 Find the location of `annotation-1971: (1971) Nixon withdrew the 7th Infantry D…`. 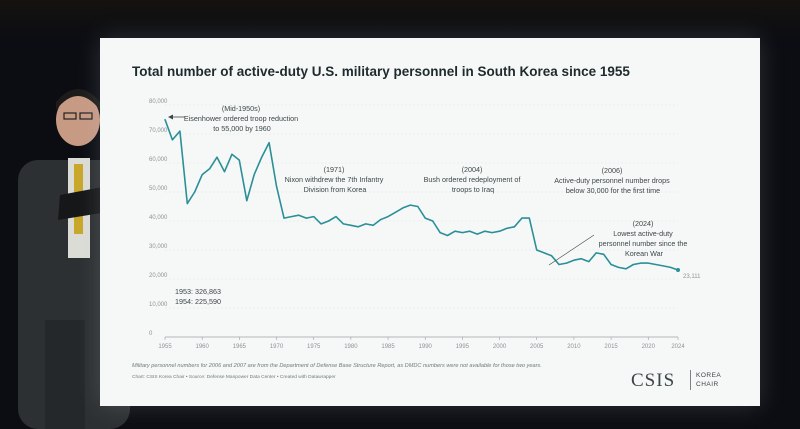

annotation-1971: (1971) Nixon withdrew the 7th Infantry D… is located at coordinates (335, 179).